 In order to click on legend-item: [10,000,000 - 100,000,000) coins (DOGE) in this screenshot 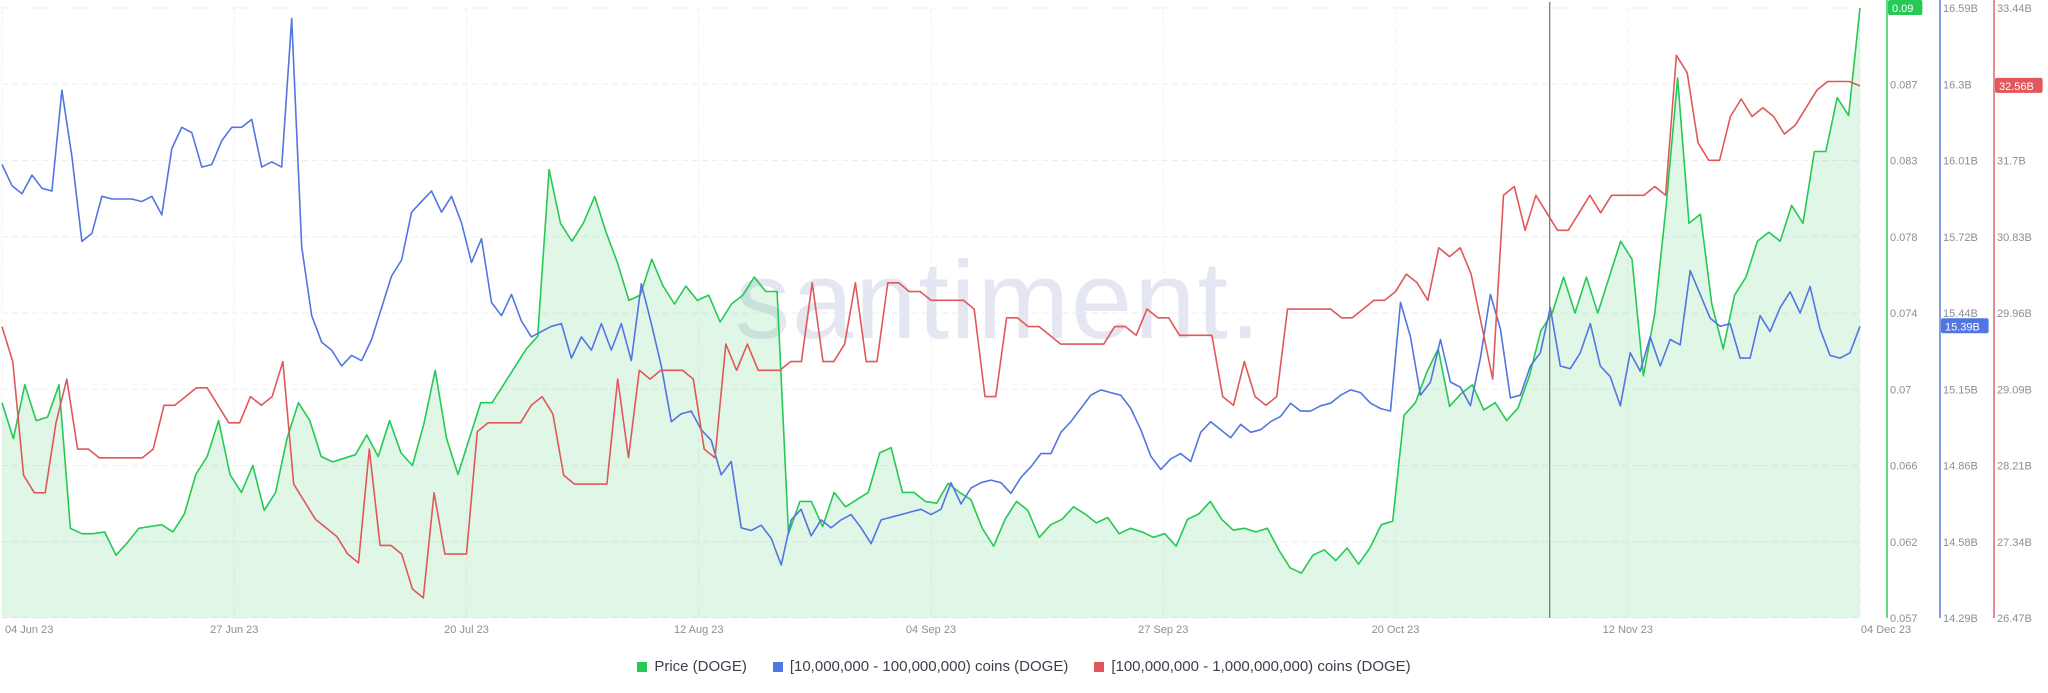, I will do `click(920, 666)`.